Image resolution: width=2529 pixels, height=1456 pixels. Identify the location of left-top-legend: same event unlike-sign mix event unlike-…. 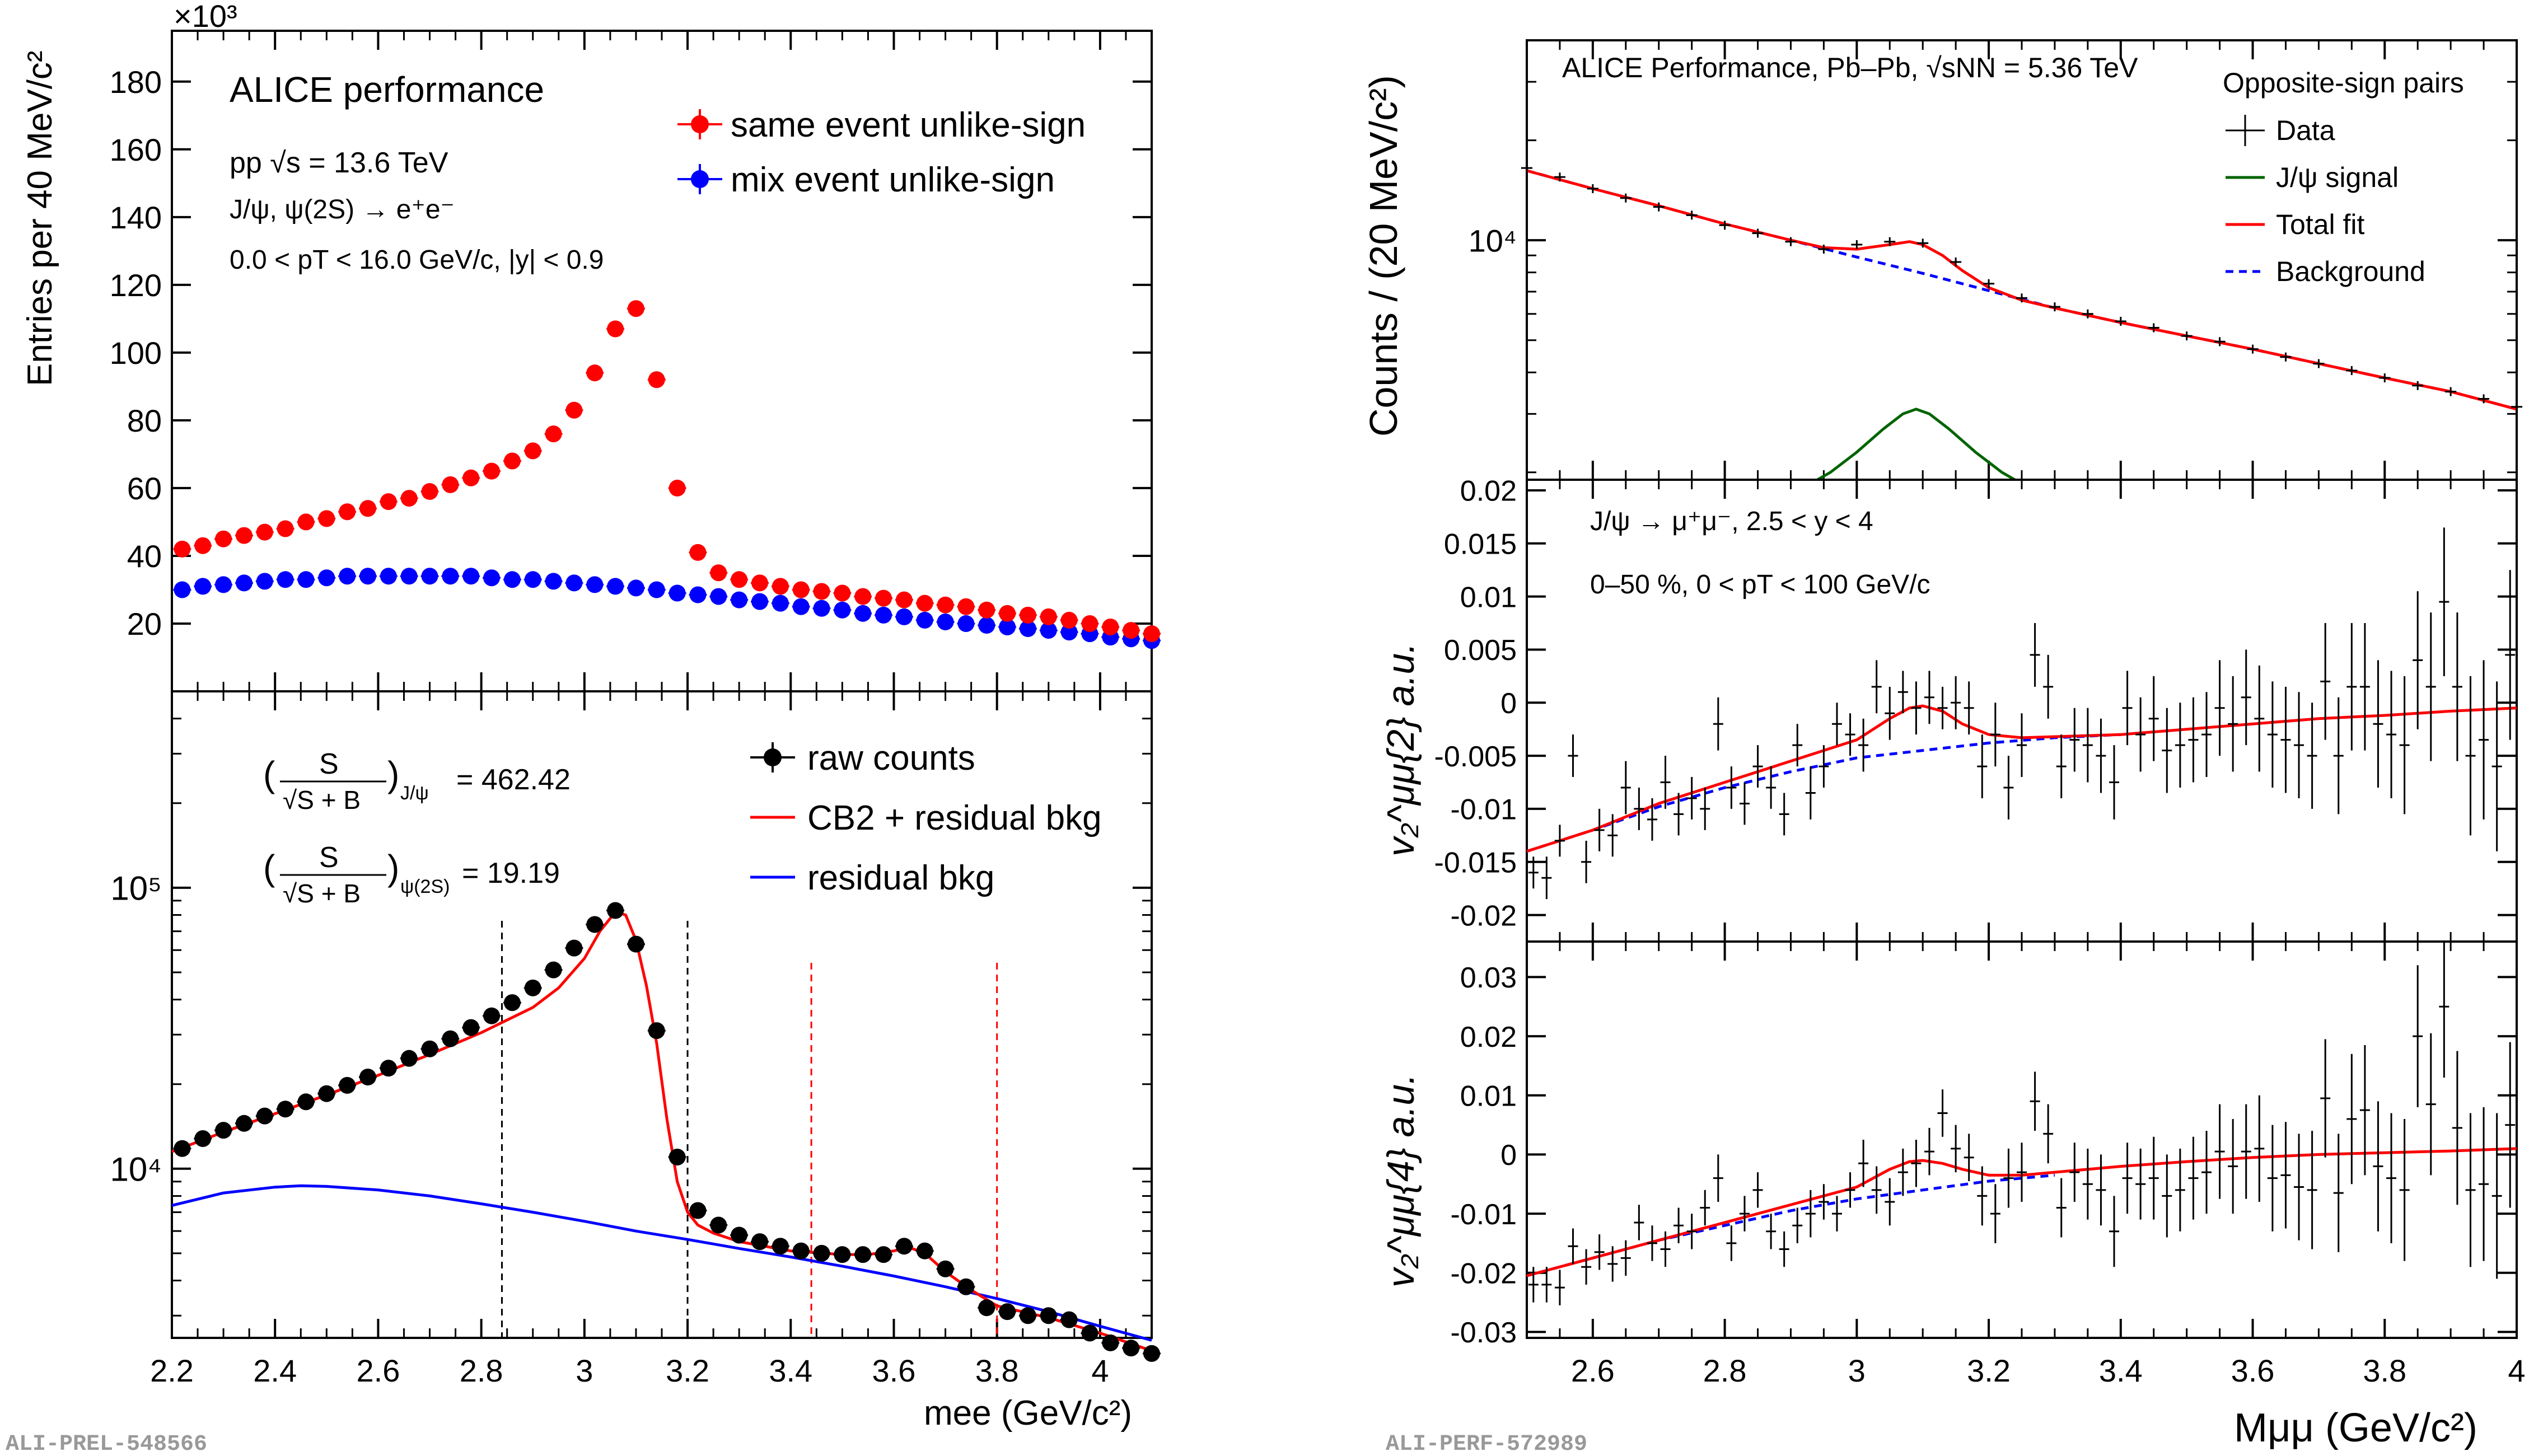
(881, 152).